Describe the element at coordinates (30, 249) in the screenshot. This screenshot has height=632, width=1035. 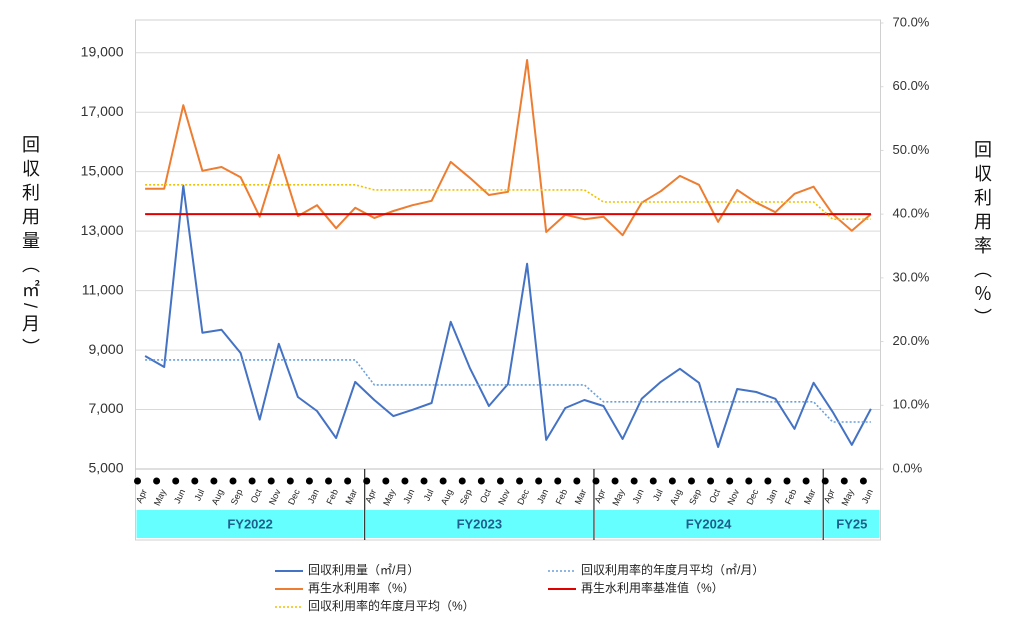
I see `y-axis-label: 回収利用量（㎡/月）` at that location.